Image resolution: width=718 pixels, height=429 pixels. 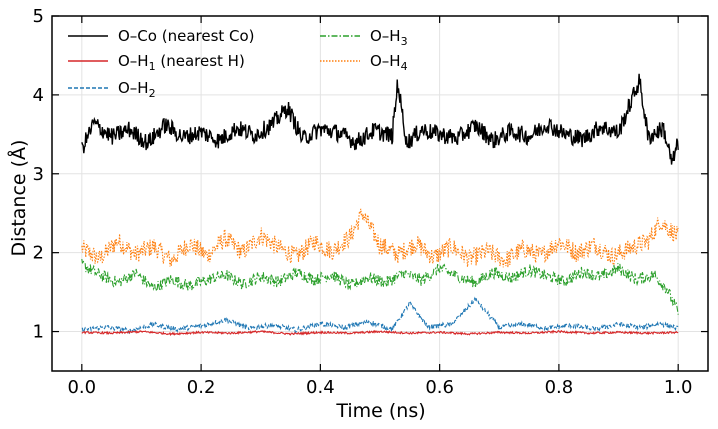 What do you see at coordinates (81, 387) in the screenshot?
I see `x-tick-label: 0.0` at bounding box center [81, 387].